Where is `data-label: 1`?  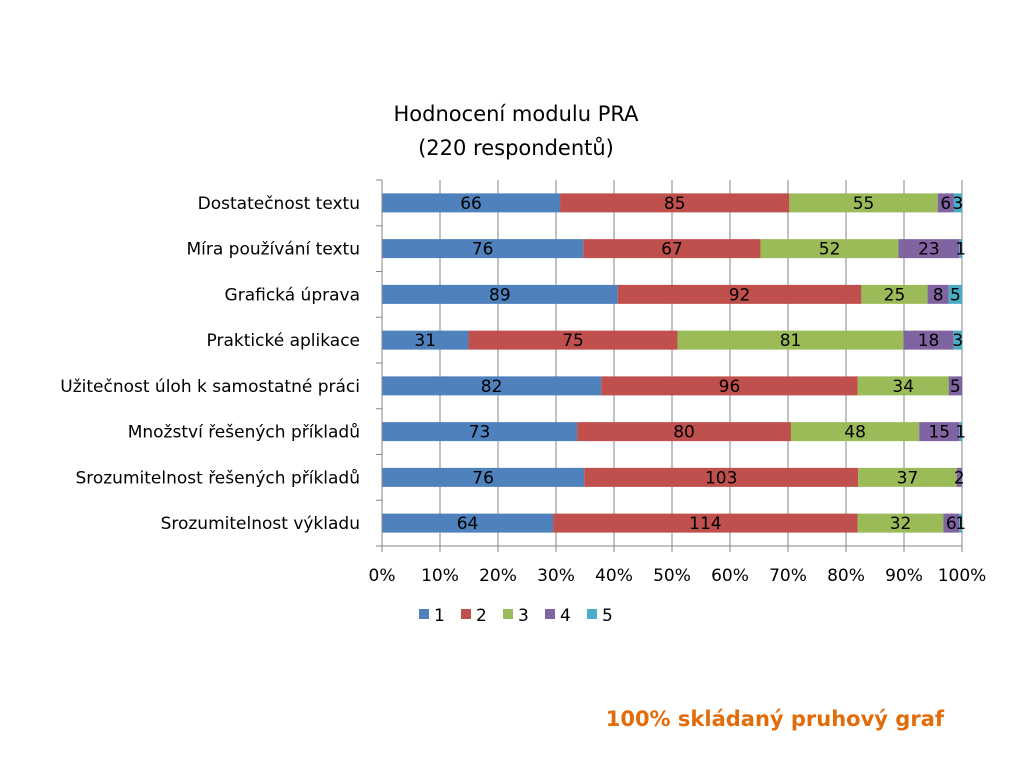 data-label: 1 is located at coordinates (960, 250).